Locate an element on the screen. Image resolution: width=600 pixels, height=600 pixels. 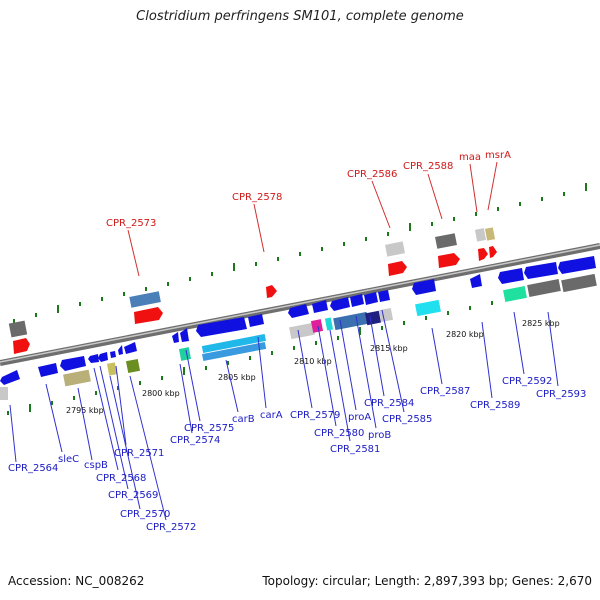
gene-arrow-carb is located at coordinates (221, 327).